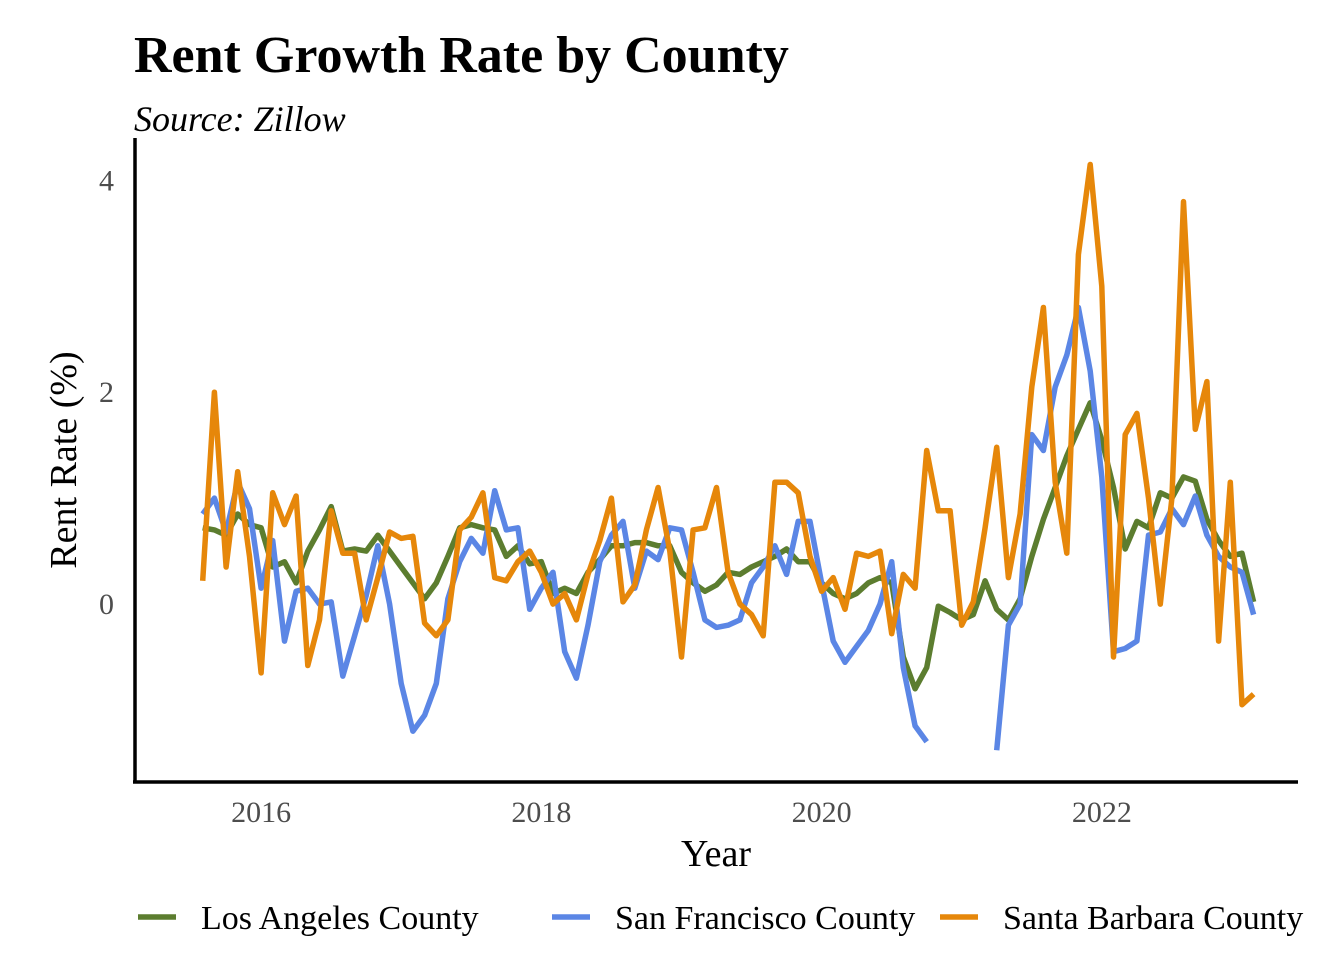 This screenshot has height=960, width=1344. Describe the element at coordinates (64, 459) in the screenshot. I see `y-axis-title: Rent Rate (%)` at that location.